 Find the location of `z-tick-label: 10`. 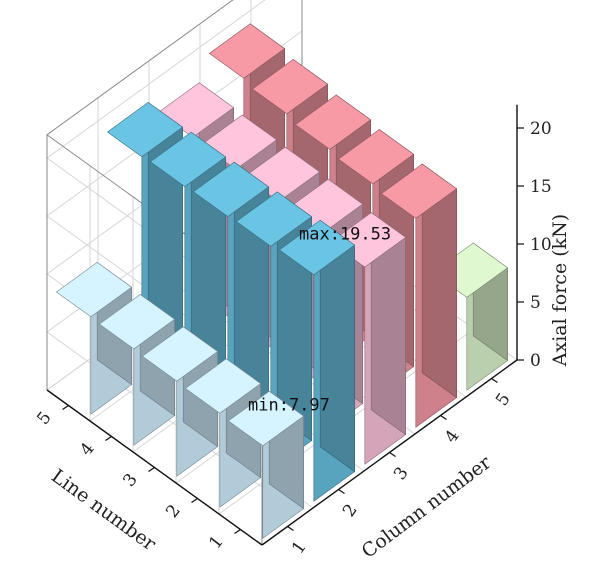

z-tick-label: 10 is located at coordinates (541, 245).